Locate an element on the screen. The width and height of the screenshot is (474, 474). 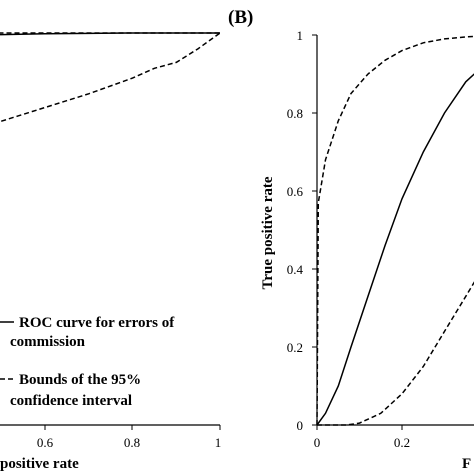
panel-b-x-tick-label: 0.2 is located at coordinates (402, 442).